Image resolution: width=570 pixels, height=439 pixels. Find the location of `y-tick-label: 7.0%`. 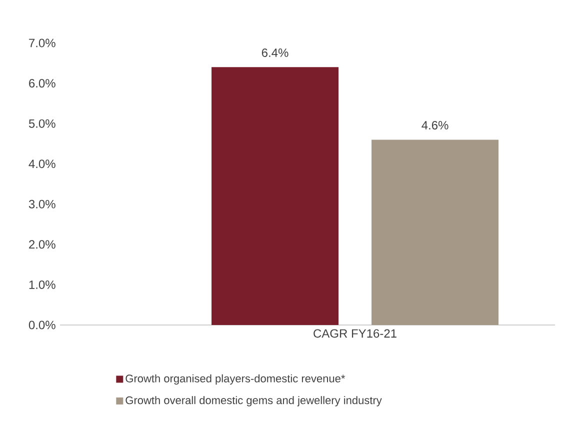

y-tick-label: 7.0% is located at coordinates (42, 43).